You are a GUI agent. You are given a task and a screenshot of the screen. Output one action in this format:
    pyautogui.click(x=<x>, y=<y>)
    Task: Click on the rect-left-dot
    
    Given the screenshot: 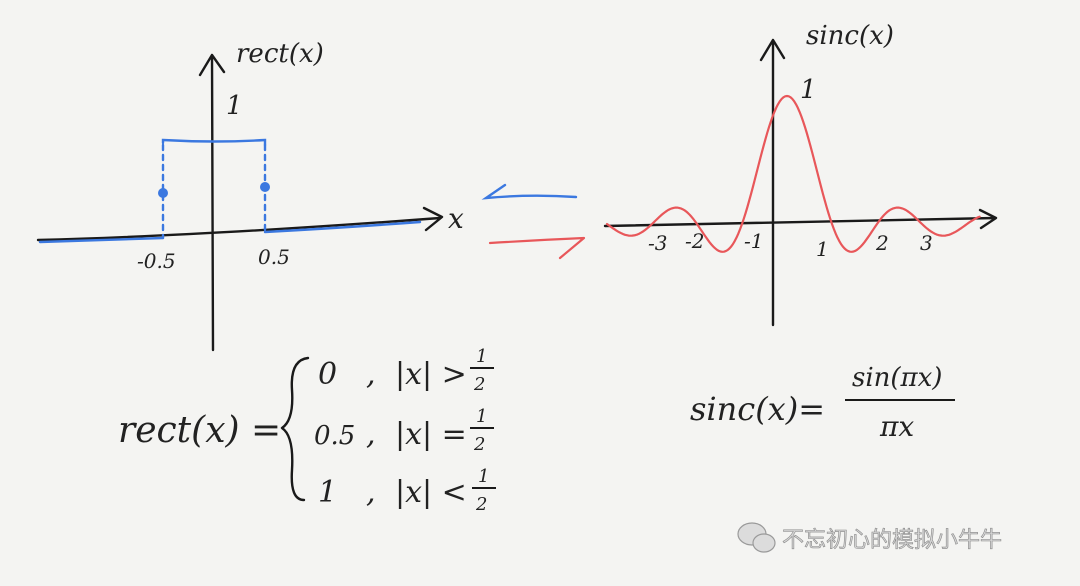 What is the action you would take?
    pyautogui.click(x=163, y=193)
    